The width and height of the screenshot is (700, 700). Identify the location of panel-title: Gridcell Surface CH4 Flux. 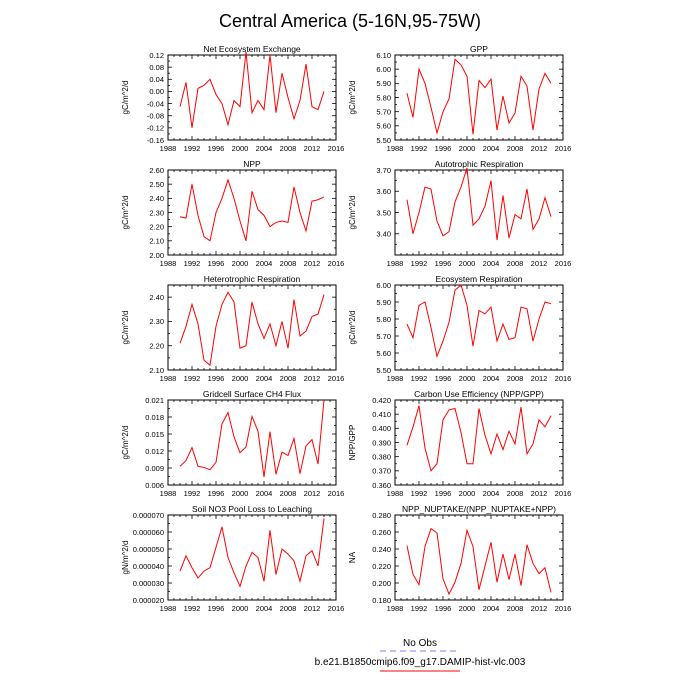
(252, 394).